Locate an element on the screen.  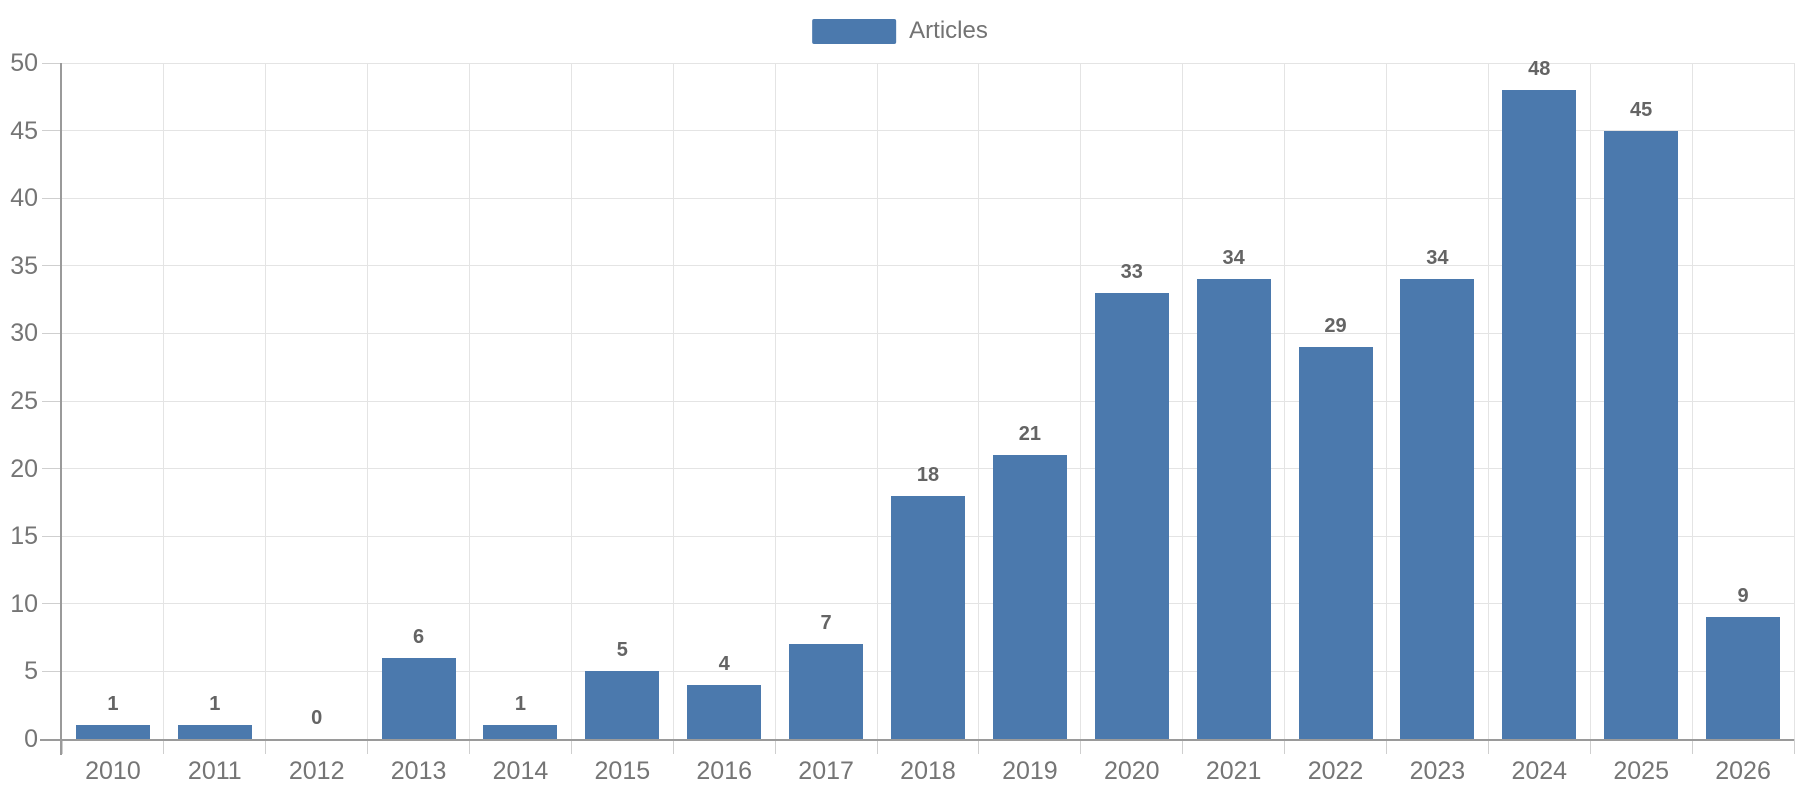
x-axis-label: 2020 is located at coordinates (1131, 771).